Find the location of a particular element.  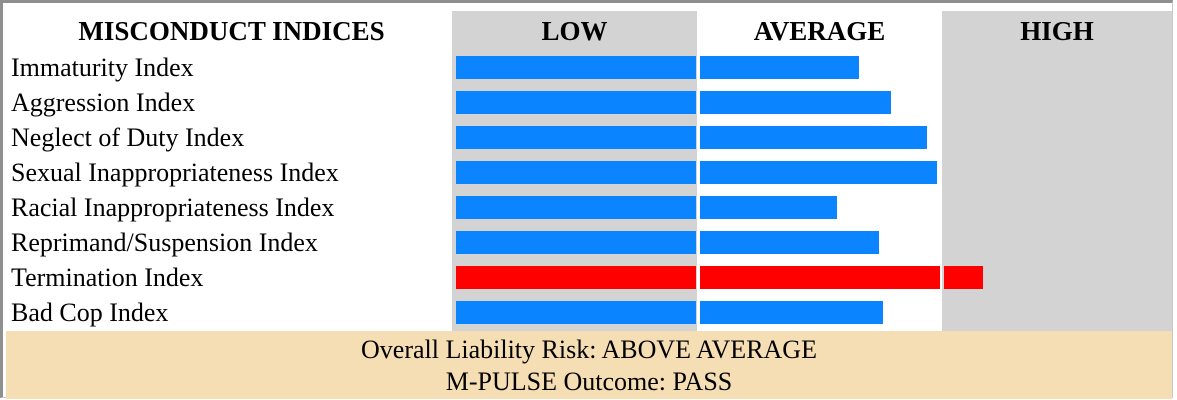

row-label: Racial Inappropriateness Index is located at coordinates (173, 207).